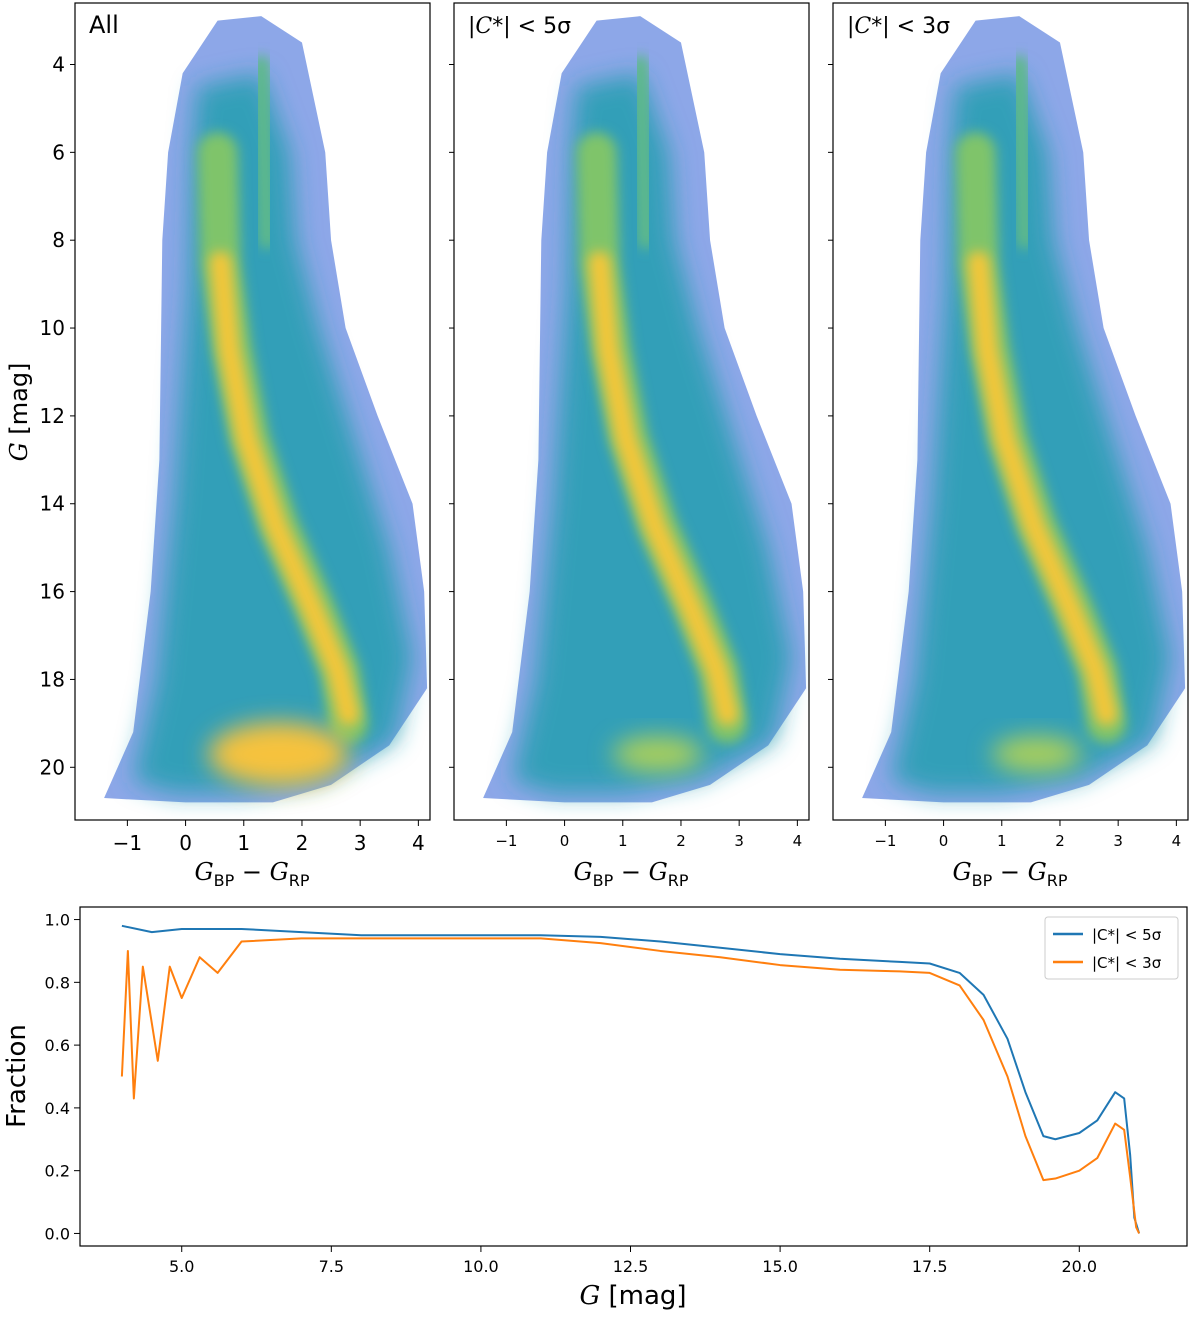 The image size is (1200, 1325). Describe the element at coordinates (930, 1266) in the screenshot. I see `x-tick-label: 17.5` at that location.